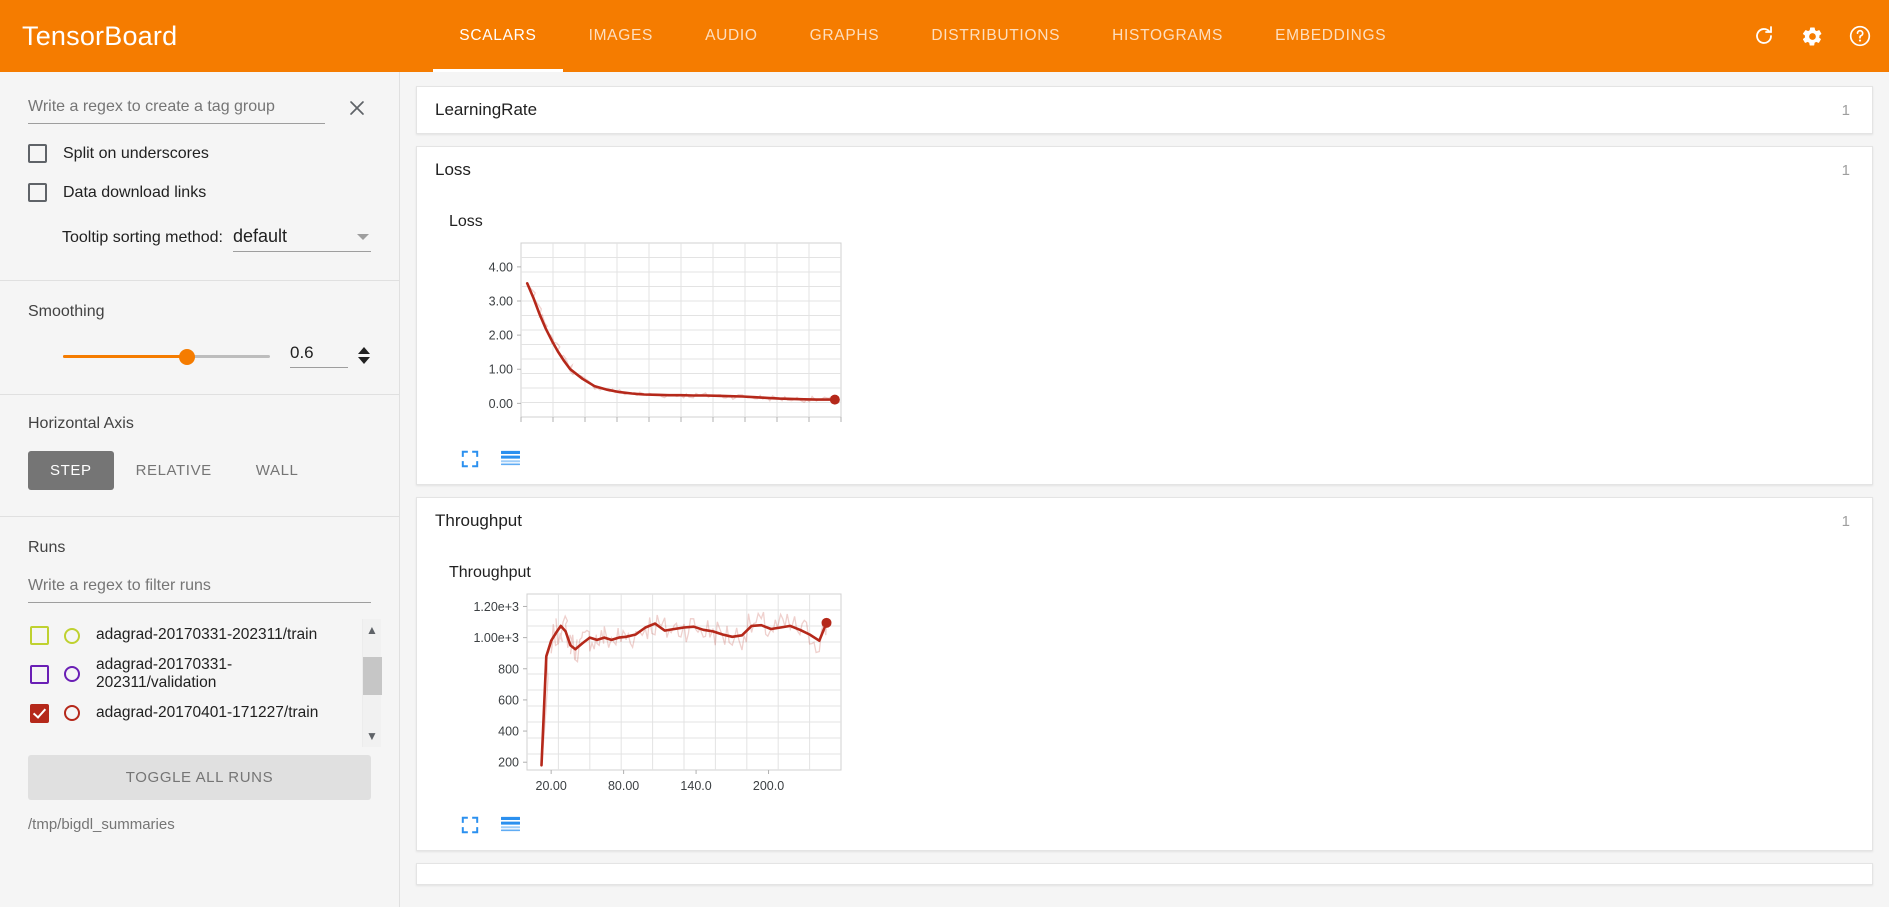 This screenshot has width=1889, height=907. I want to click on run-list-scrollbar: ▲ ▼, so click(372, 683).